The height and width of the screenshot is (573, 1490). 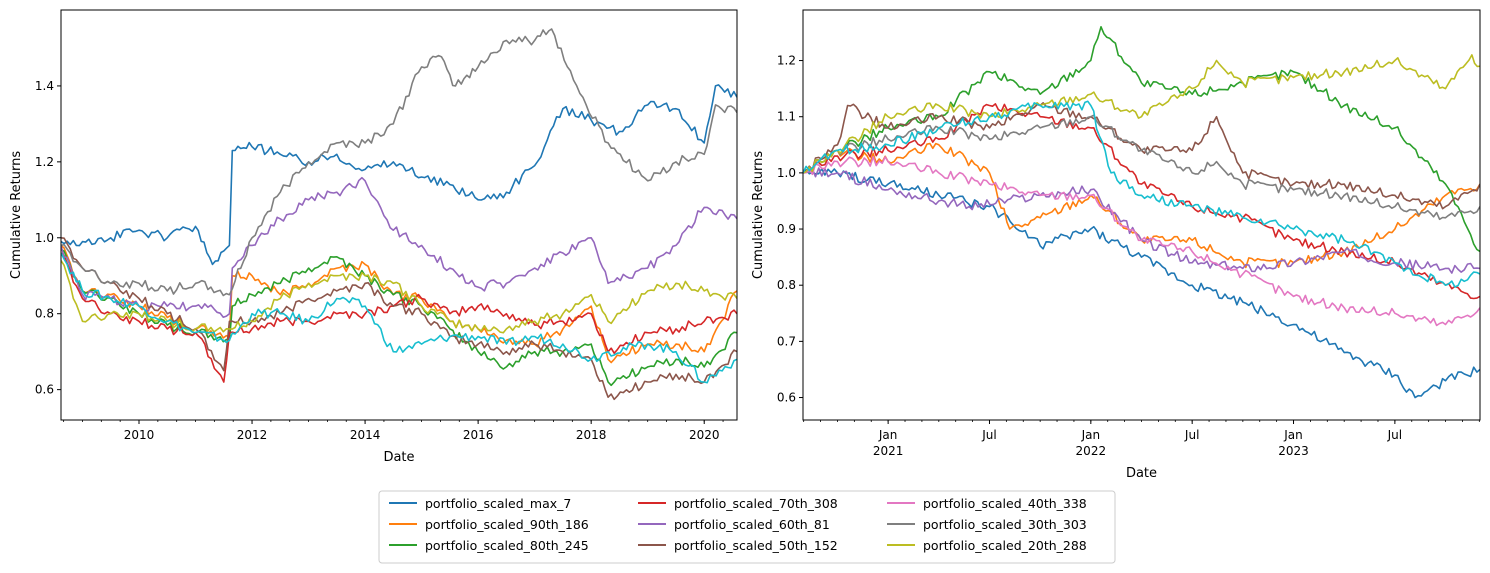 I want to click on legend-label: portfolio_scaled_60th_81, so click(x=752, y=524).